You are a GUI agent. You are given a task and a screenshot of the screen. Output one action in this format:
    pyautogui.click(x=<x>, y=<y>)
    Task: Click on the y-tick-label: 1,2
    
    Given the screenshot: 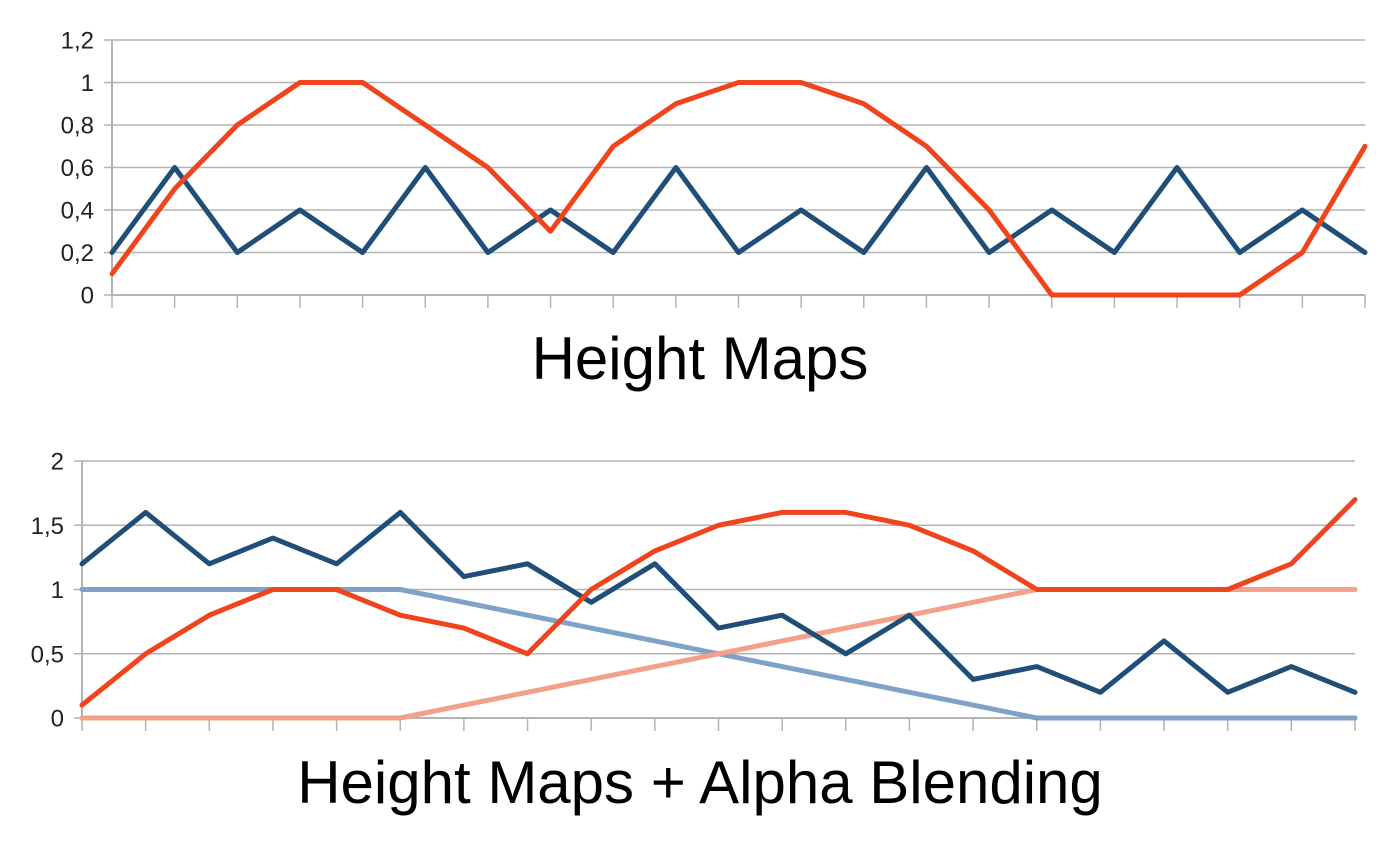 What is the action you would take?
    pyautogui.click(x=77, y=41)
    